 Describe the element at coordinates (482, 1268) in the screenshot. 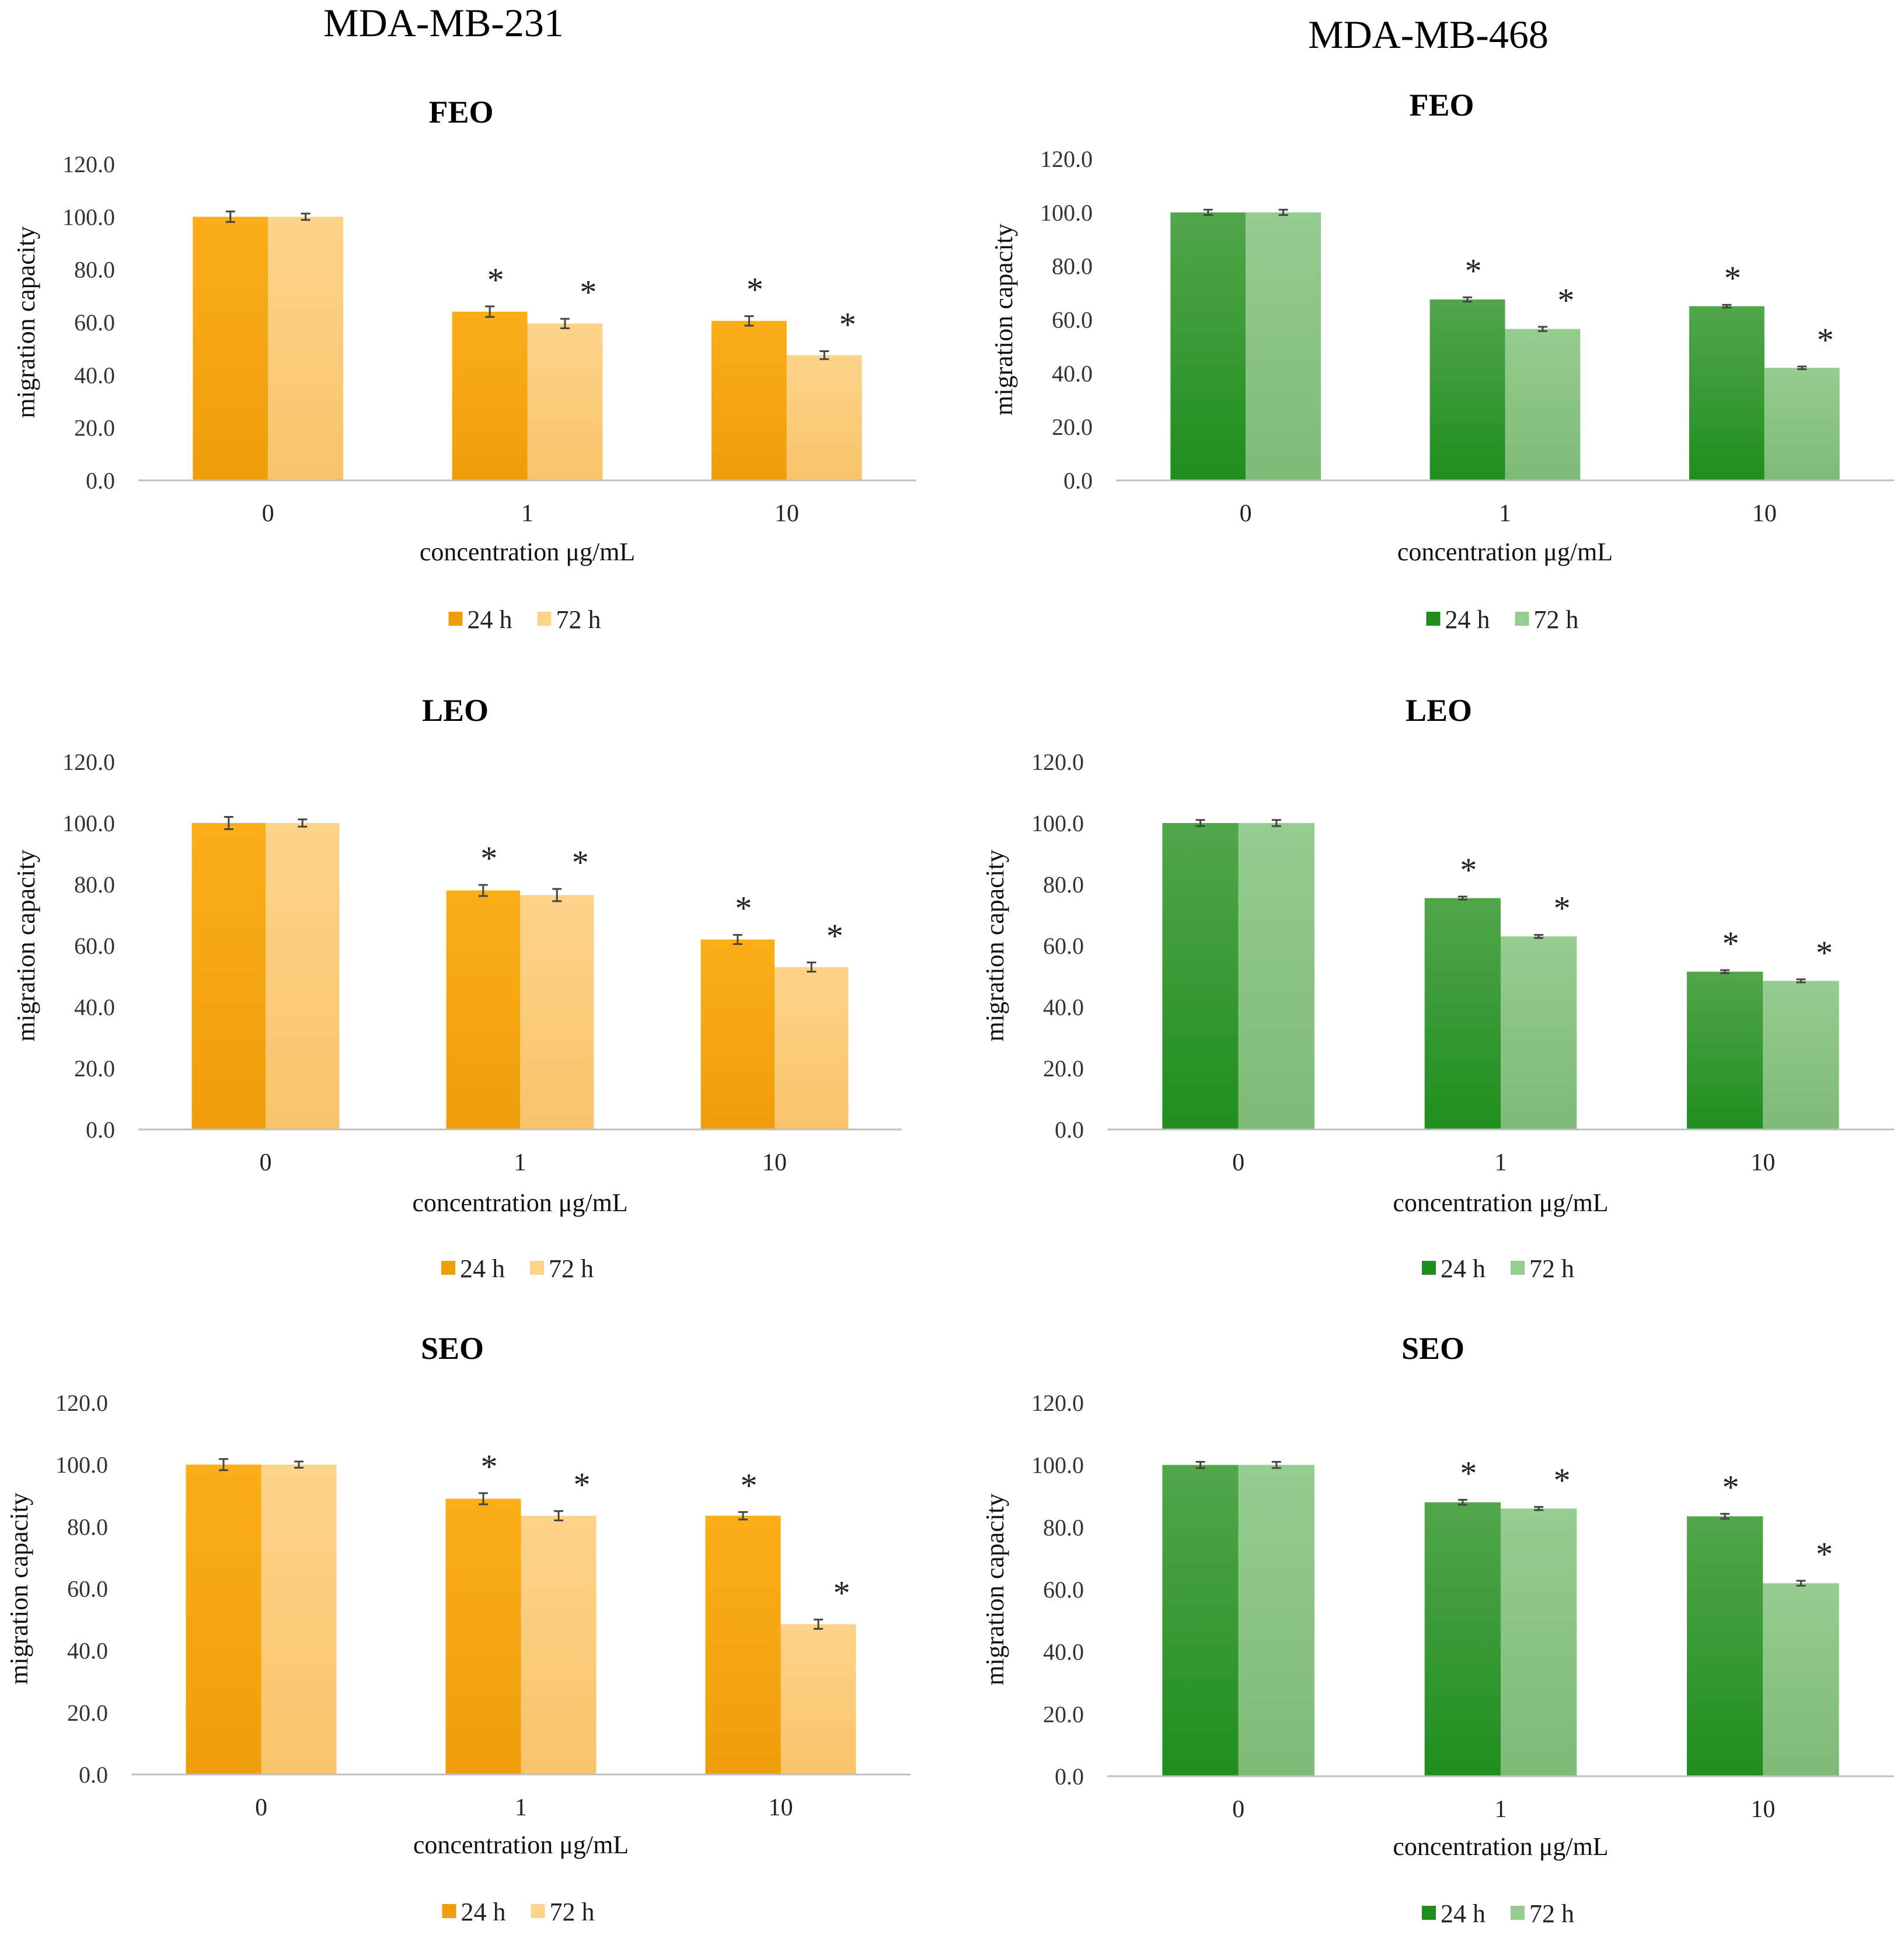

I see `legend-label: 24 h` at that location.